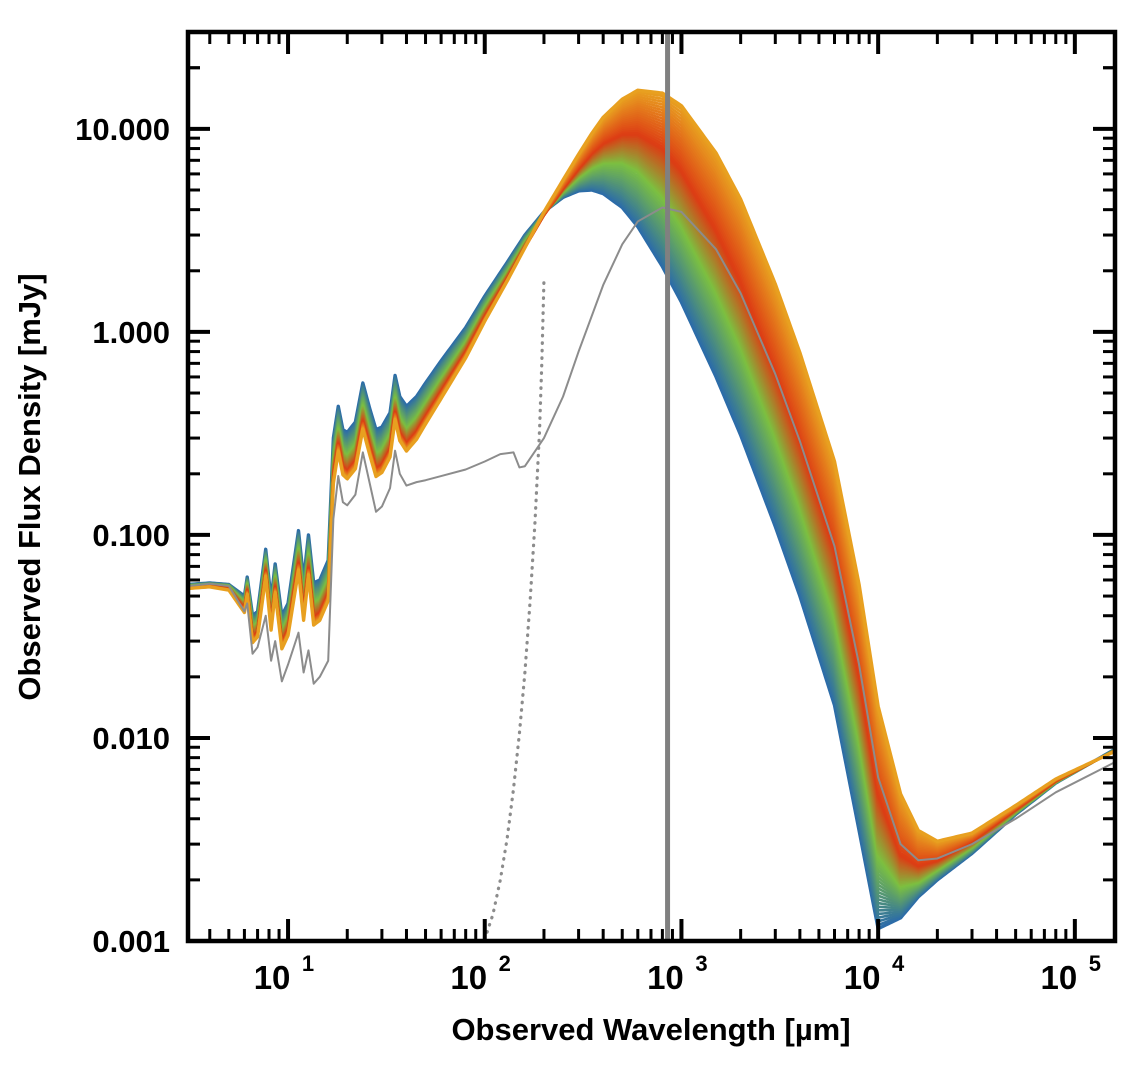 The image size is (1134, 1074). I want to click on y-tick-label: 1.000, so click(131, 332).